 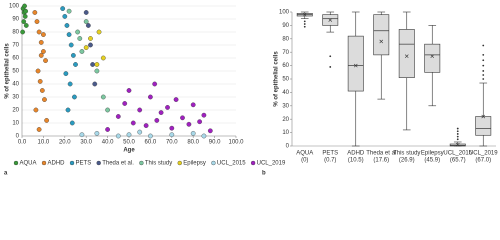 I want to click on y-tick-label: 10, so click(x=285, y=133).